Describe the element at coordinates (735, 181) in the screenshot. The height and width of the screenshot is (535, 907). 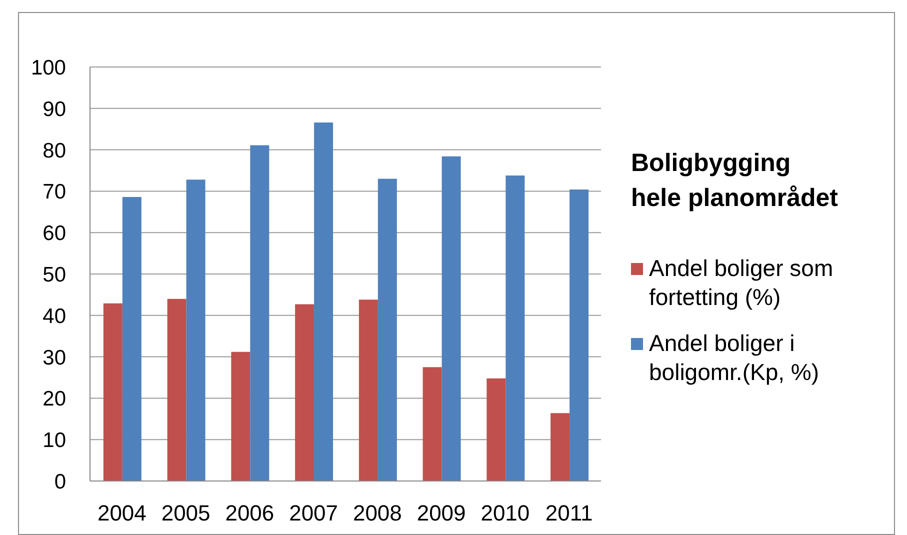
I see `text: Boligbygging hele planområdet` at that location.